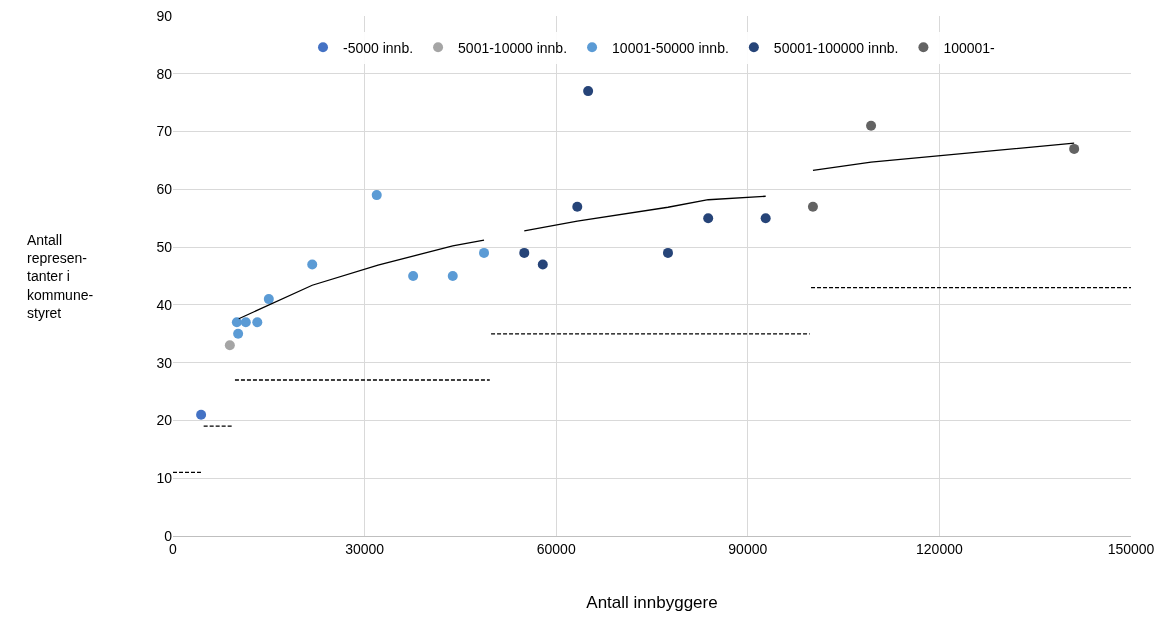  I want to click on y-tick-label: 40, so click(164, 304).